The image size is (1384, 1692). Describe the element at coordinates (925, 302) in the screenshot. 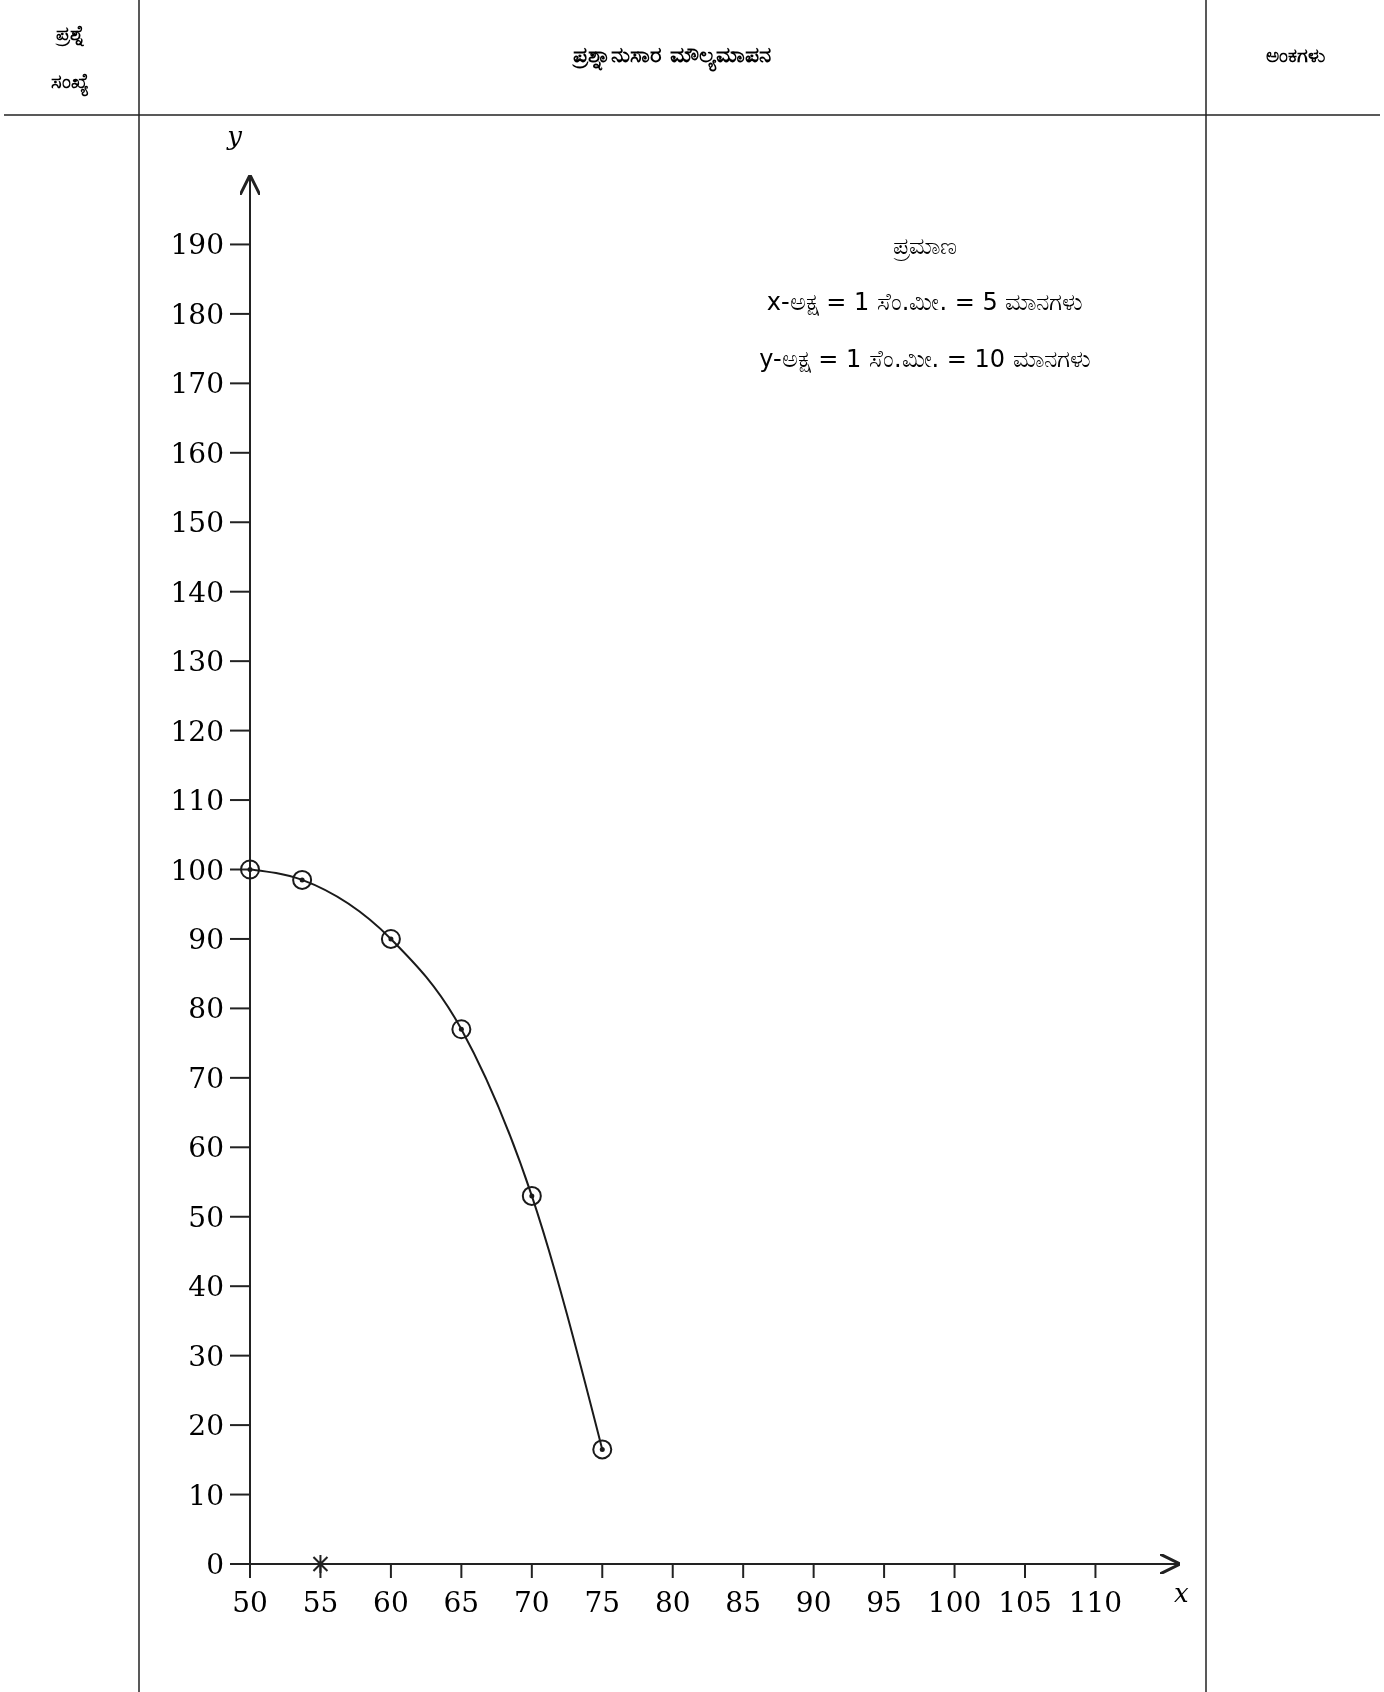

I see `annotation: x-ಅಕ್ಷ = 1 ಸೆಂ.ಮೀ. = 5 ಮಾನಗಳು` at that location.